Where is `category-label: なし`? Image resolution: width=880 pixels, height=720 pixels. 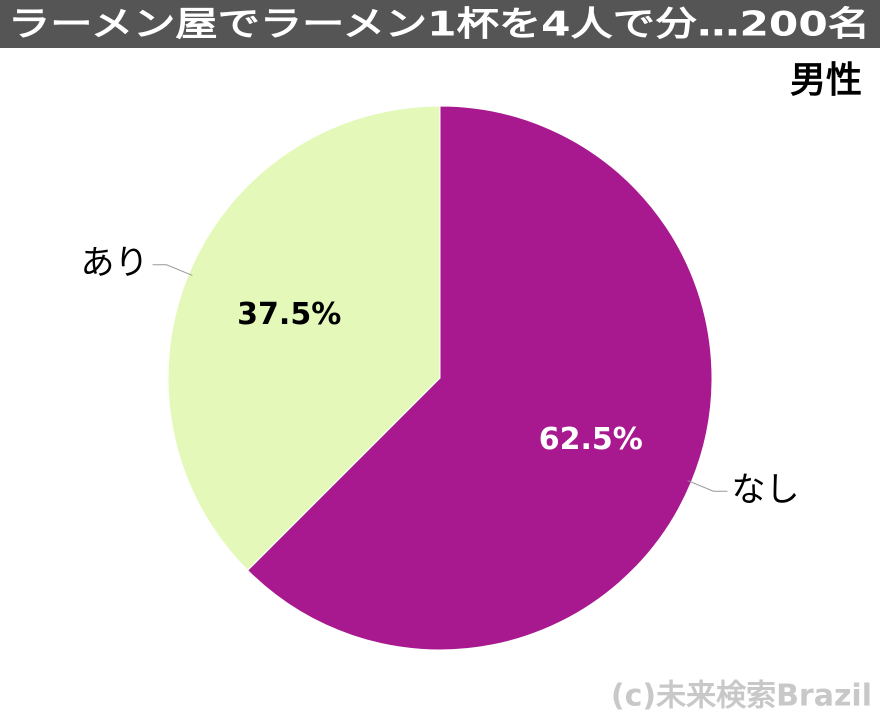
category-label: なし is located at coordinates (765, 490).